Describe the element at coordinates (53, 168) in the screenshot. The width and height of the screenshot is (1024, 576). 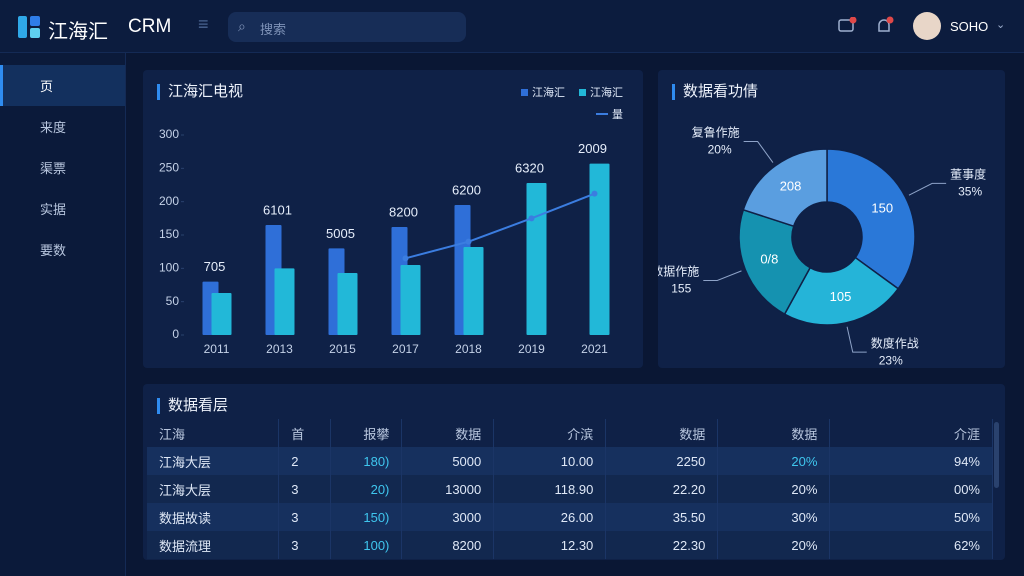
I see `menu-item: 渠票` at that location.